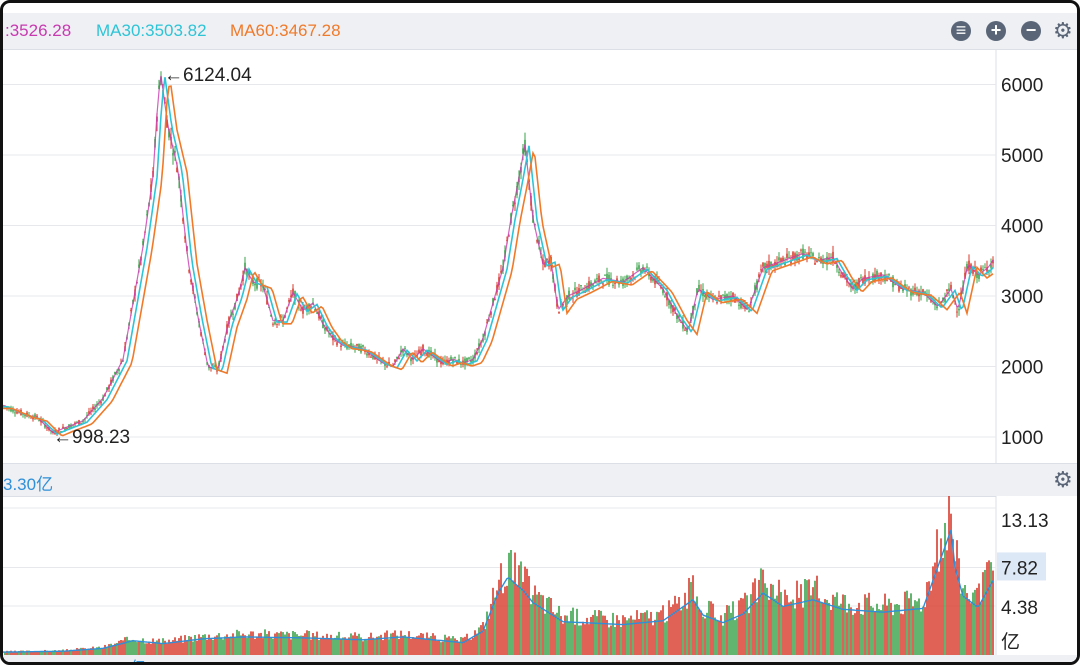 The image size is (1080, 665). I want to click on zoom-in-icon: +, so click(996, 31).